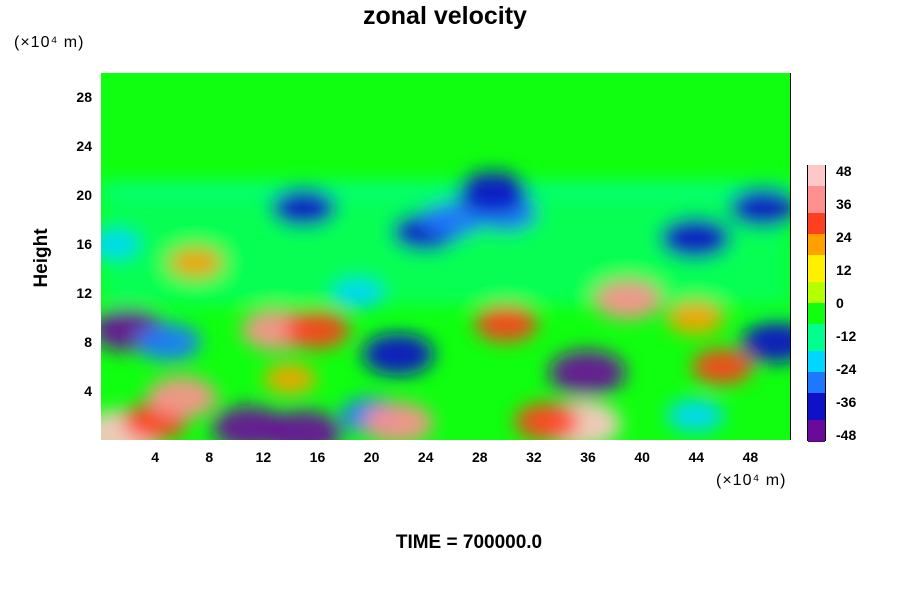 The height and width of the screenshot is (600, 900). What do you see at coordinates (445, 16) in the screenshot?
I see `chart-title: zonal velocity` at bounding box center [445, 16].